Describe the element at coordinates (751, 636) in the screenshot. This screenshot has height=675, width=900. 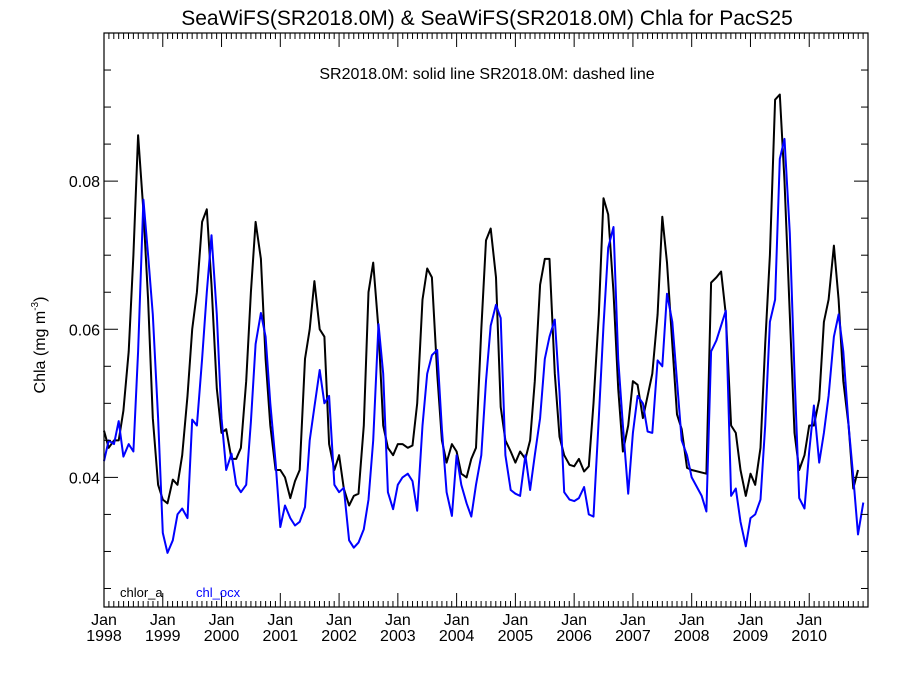
I see `x-tick-label-year: 2009` at that location.